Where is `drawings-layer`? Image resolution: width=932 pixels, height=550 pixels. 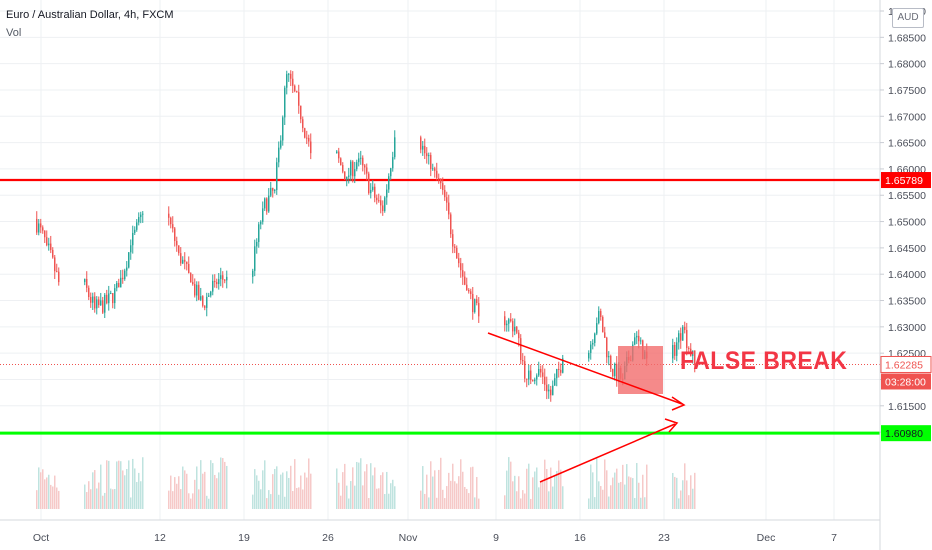
drawings-layer is located at coordinates (586, 407).